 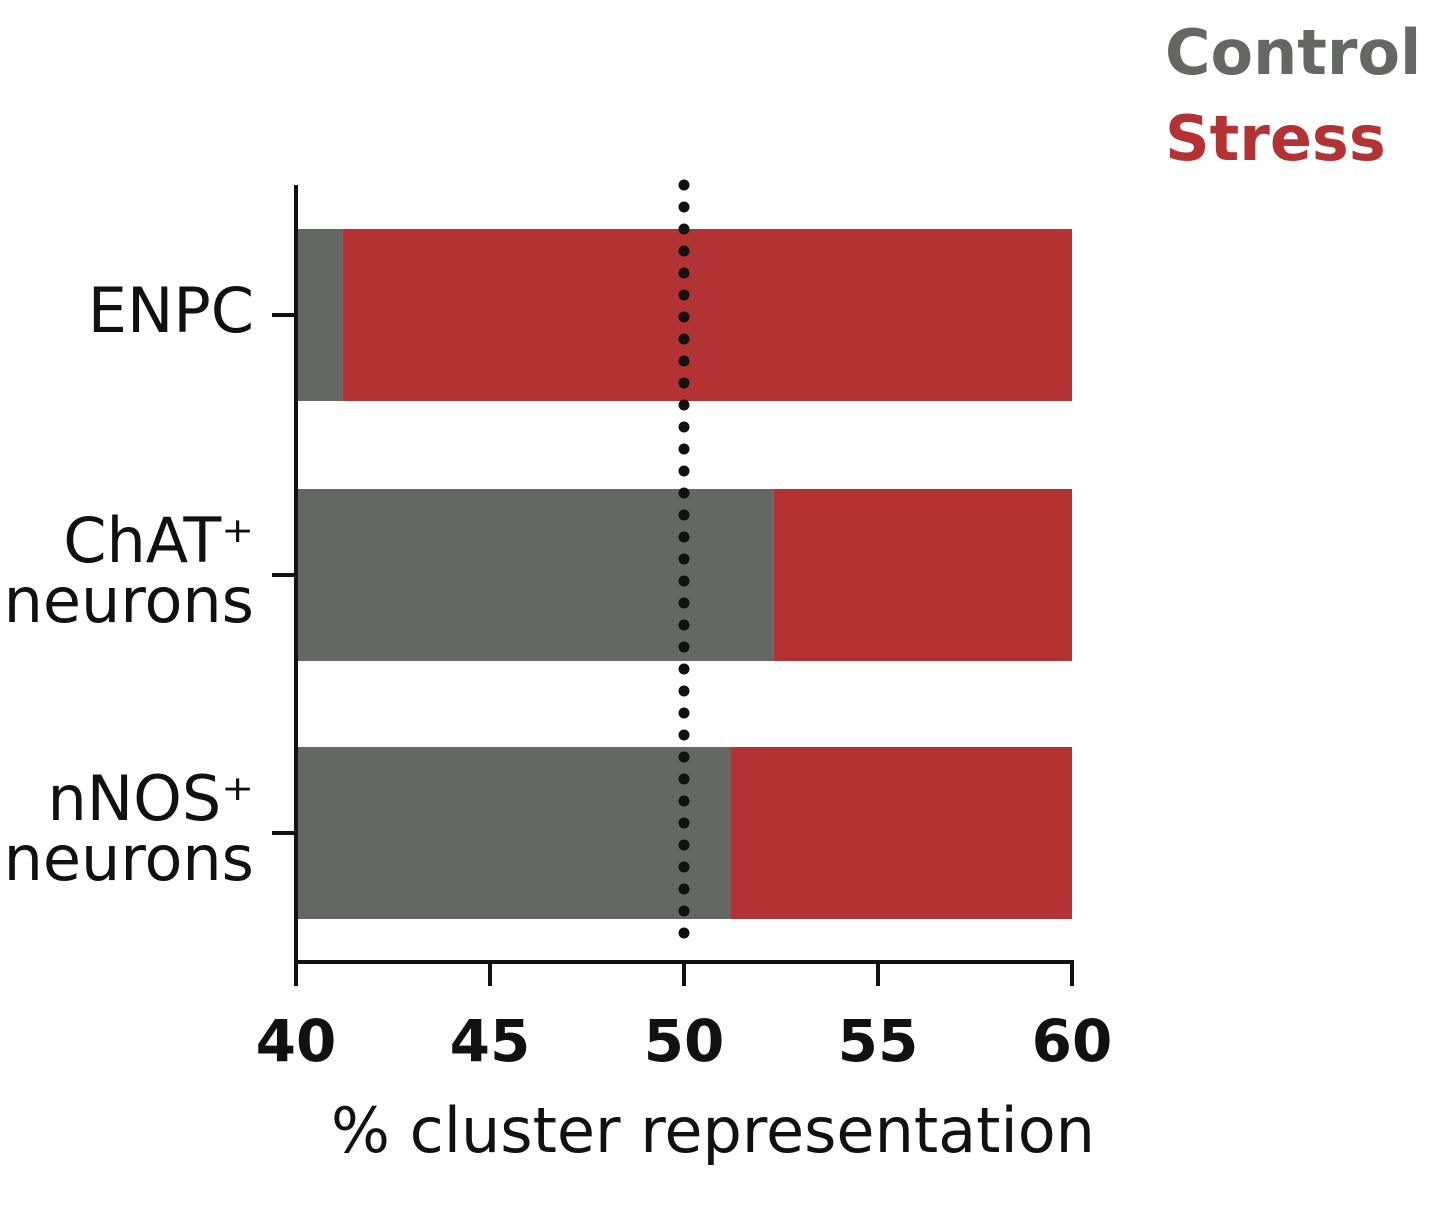 What do you see at coordinates (1072, 1041) in the screenshot?
I see `x-tick-label: 60` at bounding box center [1072, 1041].